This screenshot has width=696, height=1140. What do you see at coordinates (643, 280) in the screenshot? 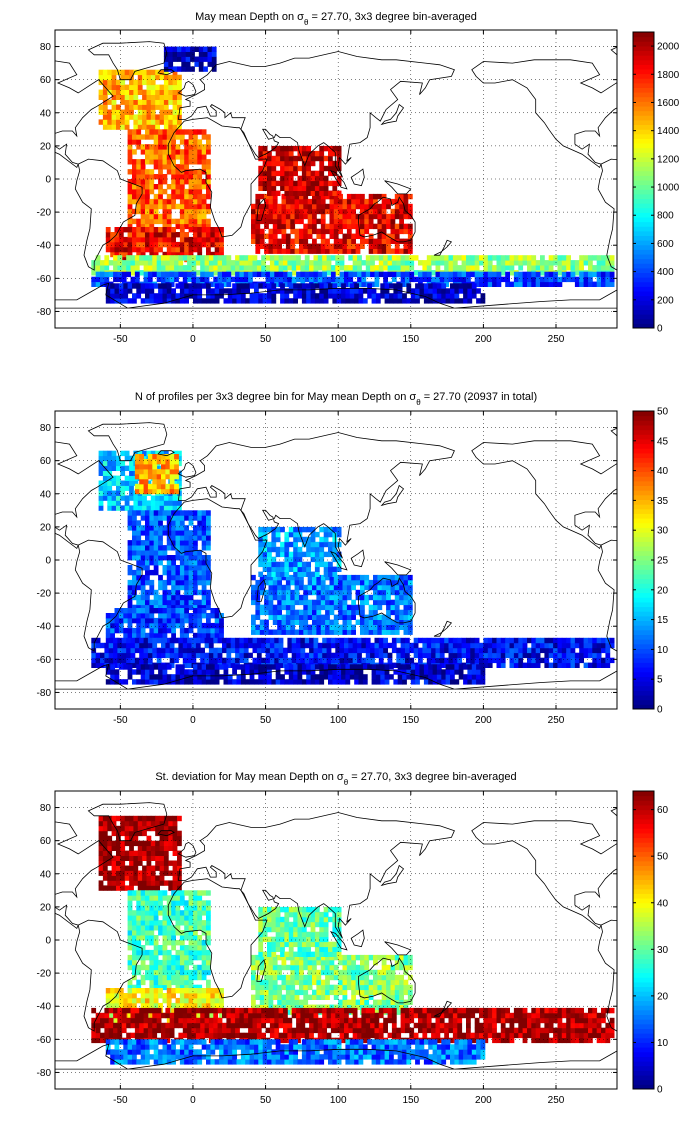
I see `colorbar-segment` at bounding box center [643, 280].